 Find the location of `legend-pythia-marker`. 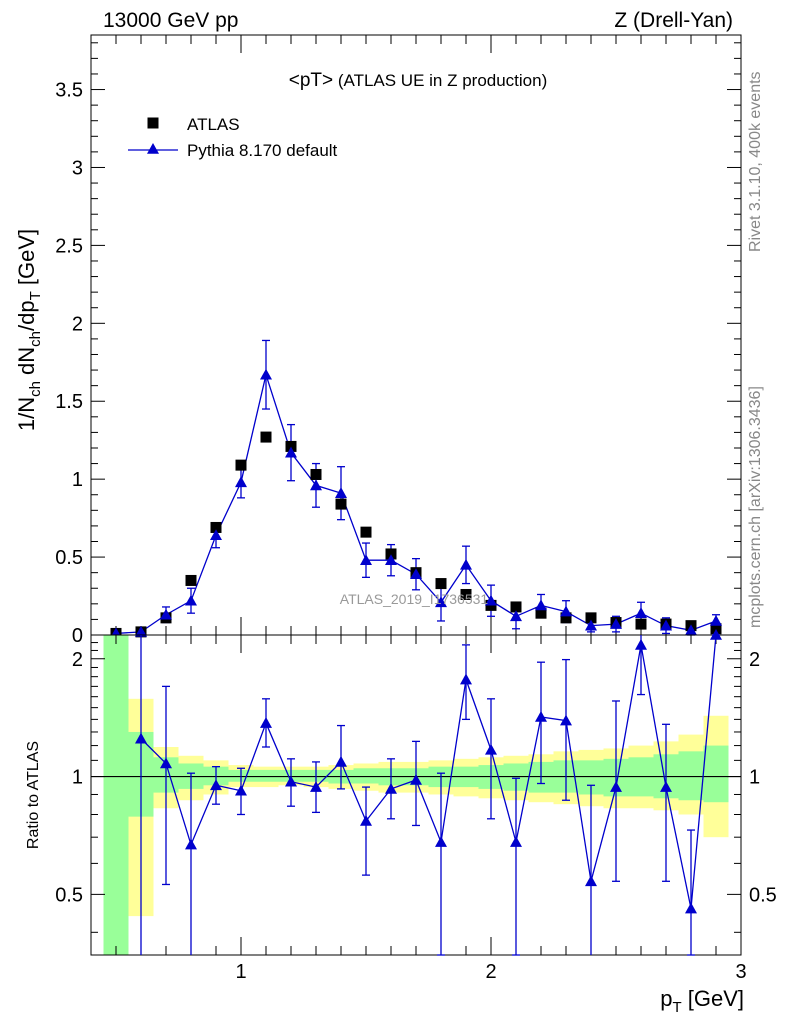

legend-pythia-marker is located at coordinates (153, 148).